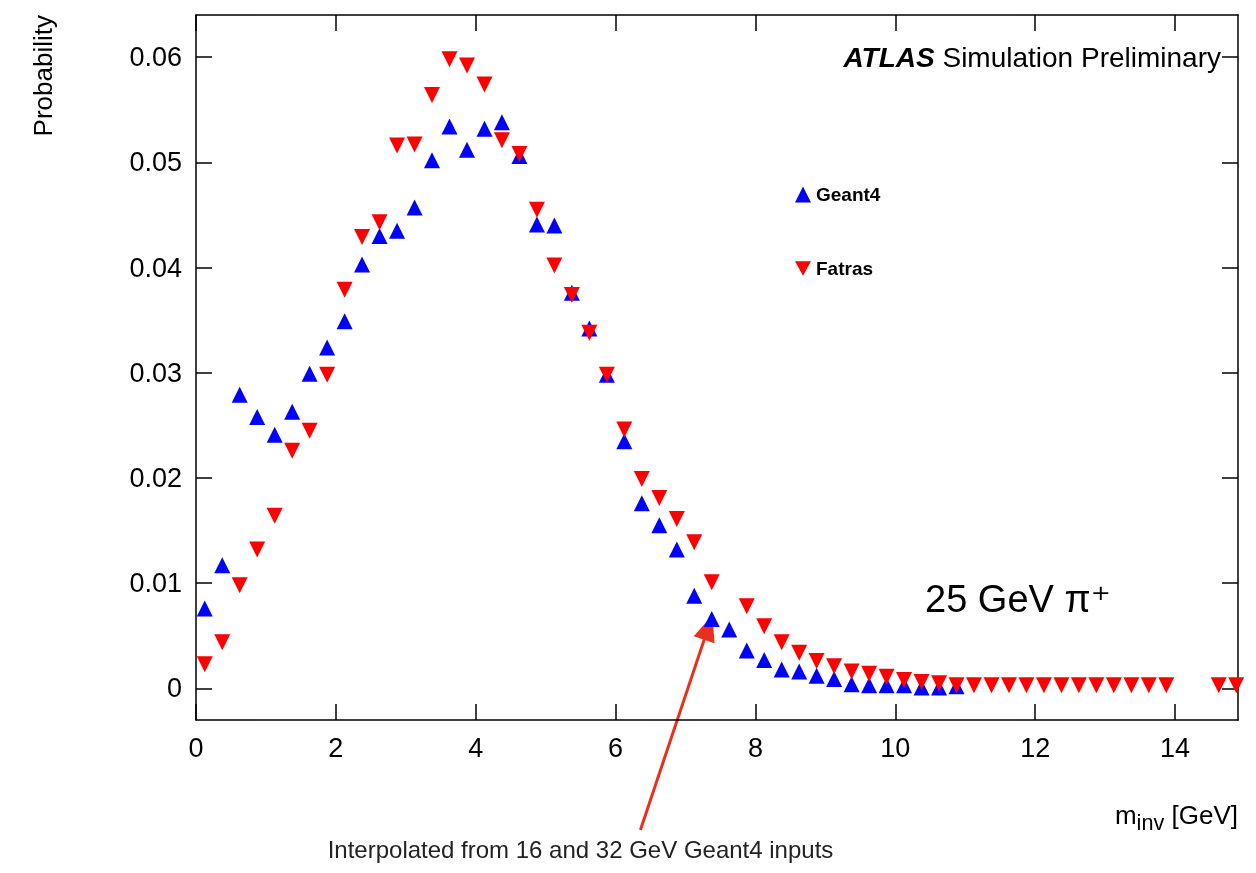 The height and width of the screenshot is (873, 1256). Describe the element at coordinates (848, 194) in the screenshot. I see `legend-label: Geant4` at that location.